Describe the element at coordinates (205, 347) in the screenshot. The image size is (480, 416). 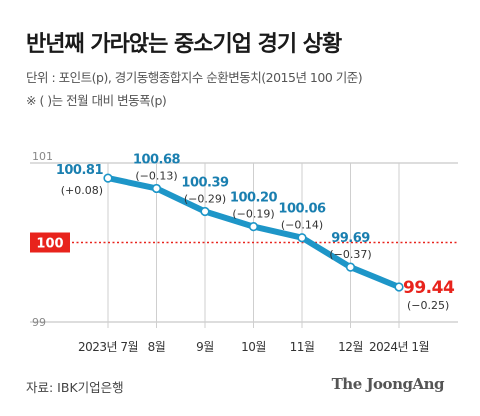
I see `x-tick-label: 9월` at that location.